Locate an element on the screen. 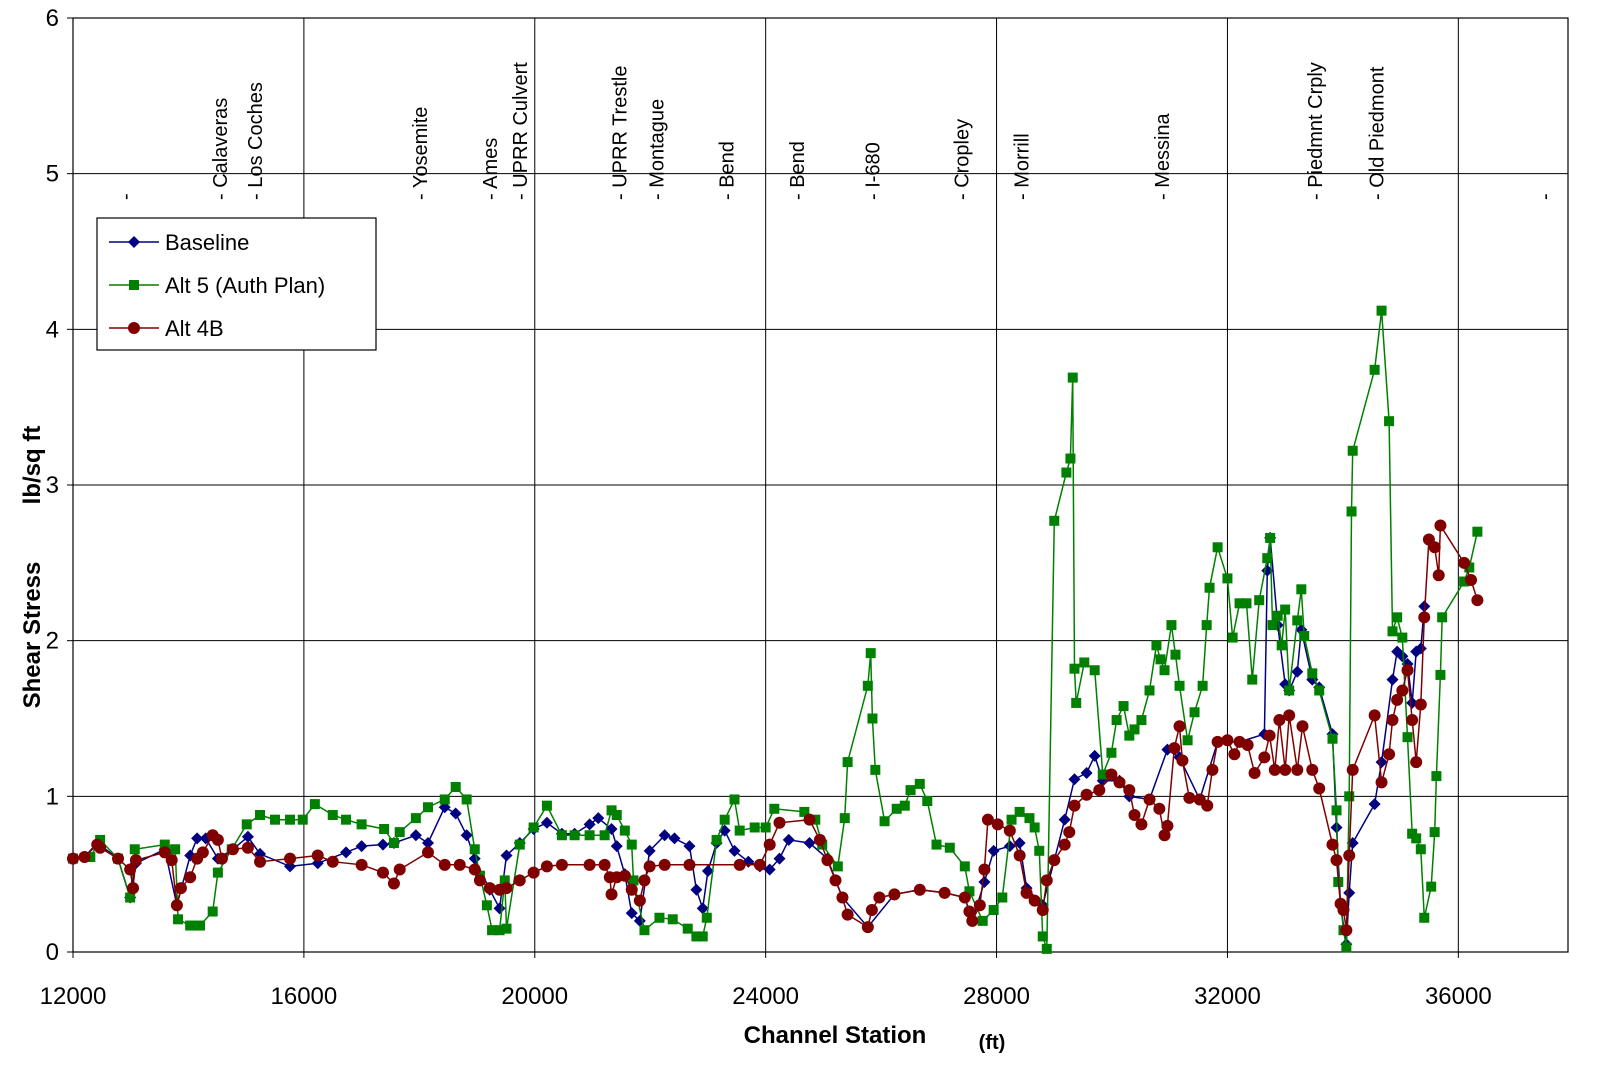  x-tick-label: 12000 is located at coordinates (73, 996).